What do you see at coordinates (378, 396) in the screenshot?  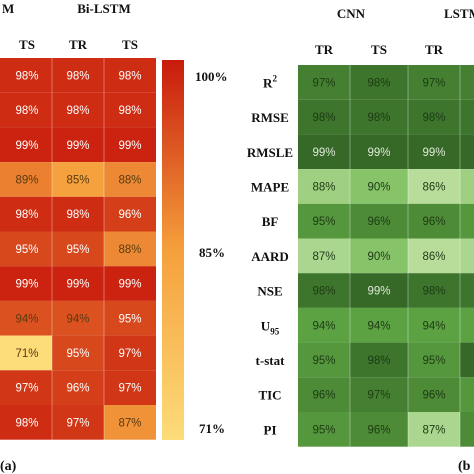 I see `cell-label-b-9-1: 97%` at bounding box center [378, 396].